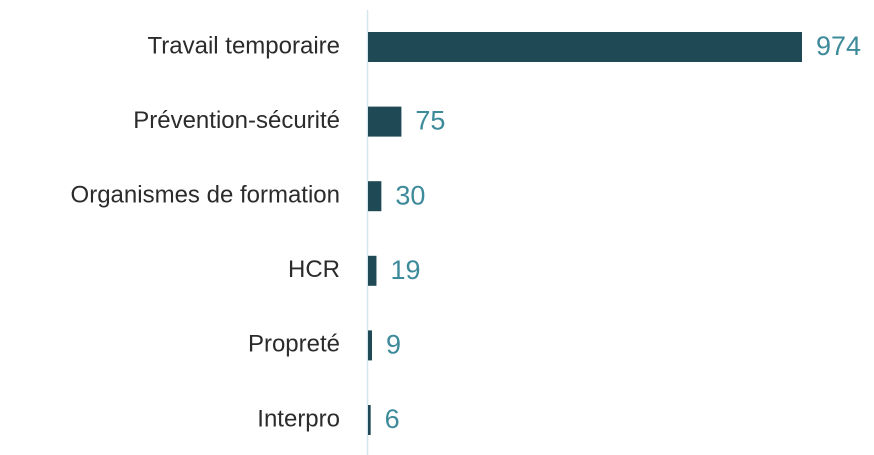 This screenshot has height=455, width=874. I want to click on category-label: Interpro, so click(298, 418).